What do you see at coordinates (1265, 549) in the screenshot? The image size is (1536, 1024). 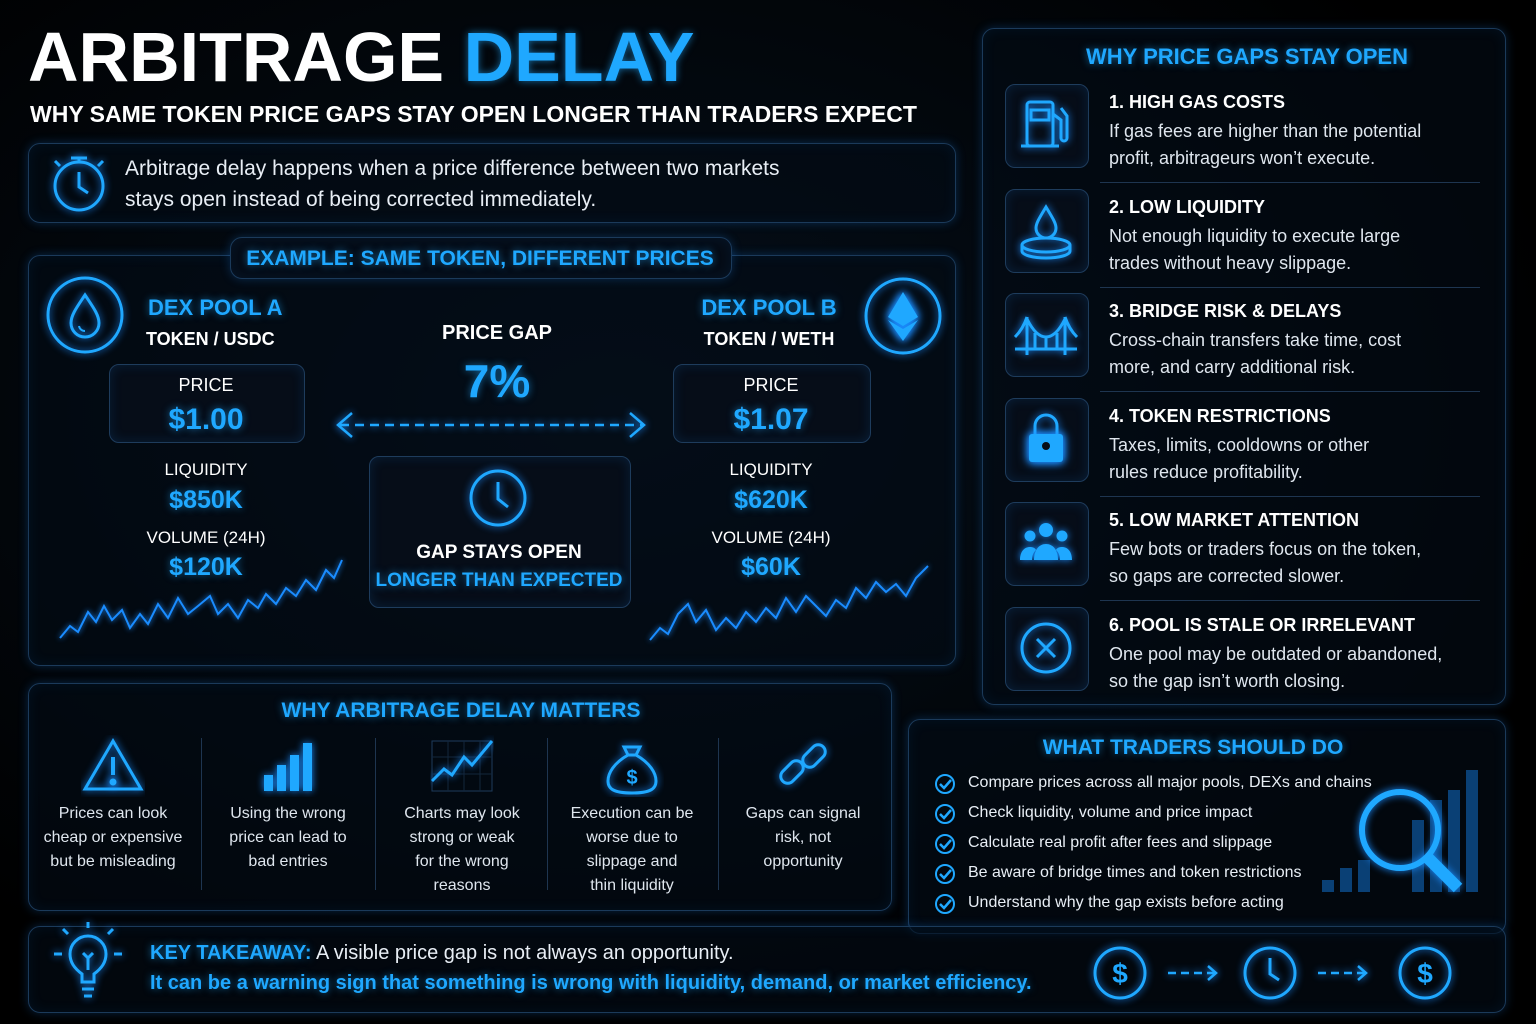 I see `reason-text: Few bots or traders focus on the token,` at bounding box center [1265, 549].